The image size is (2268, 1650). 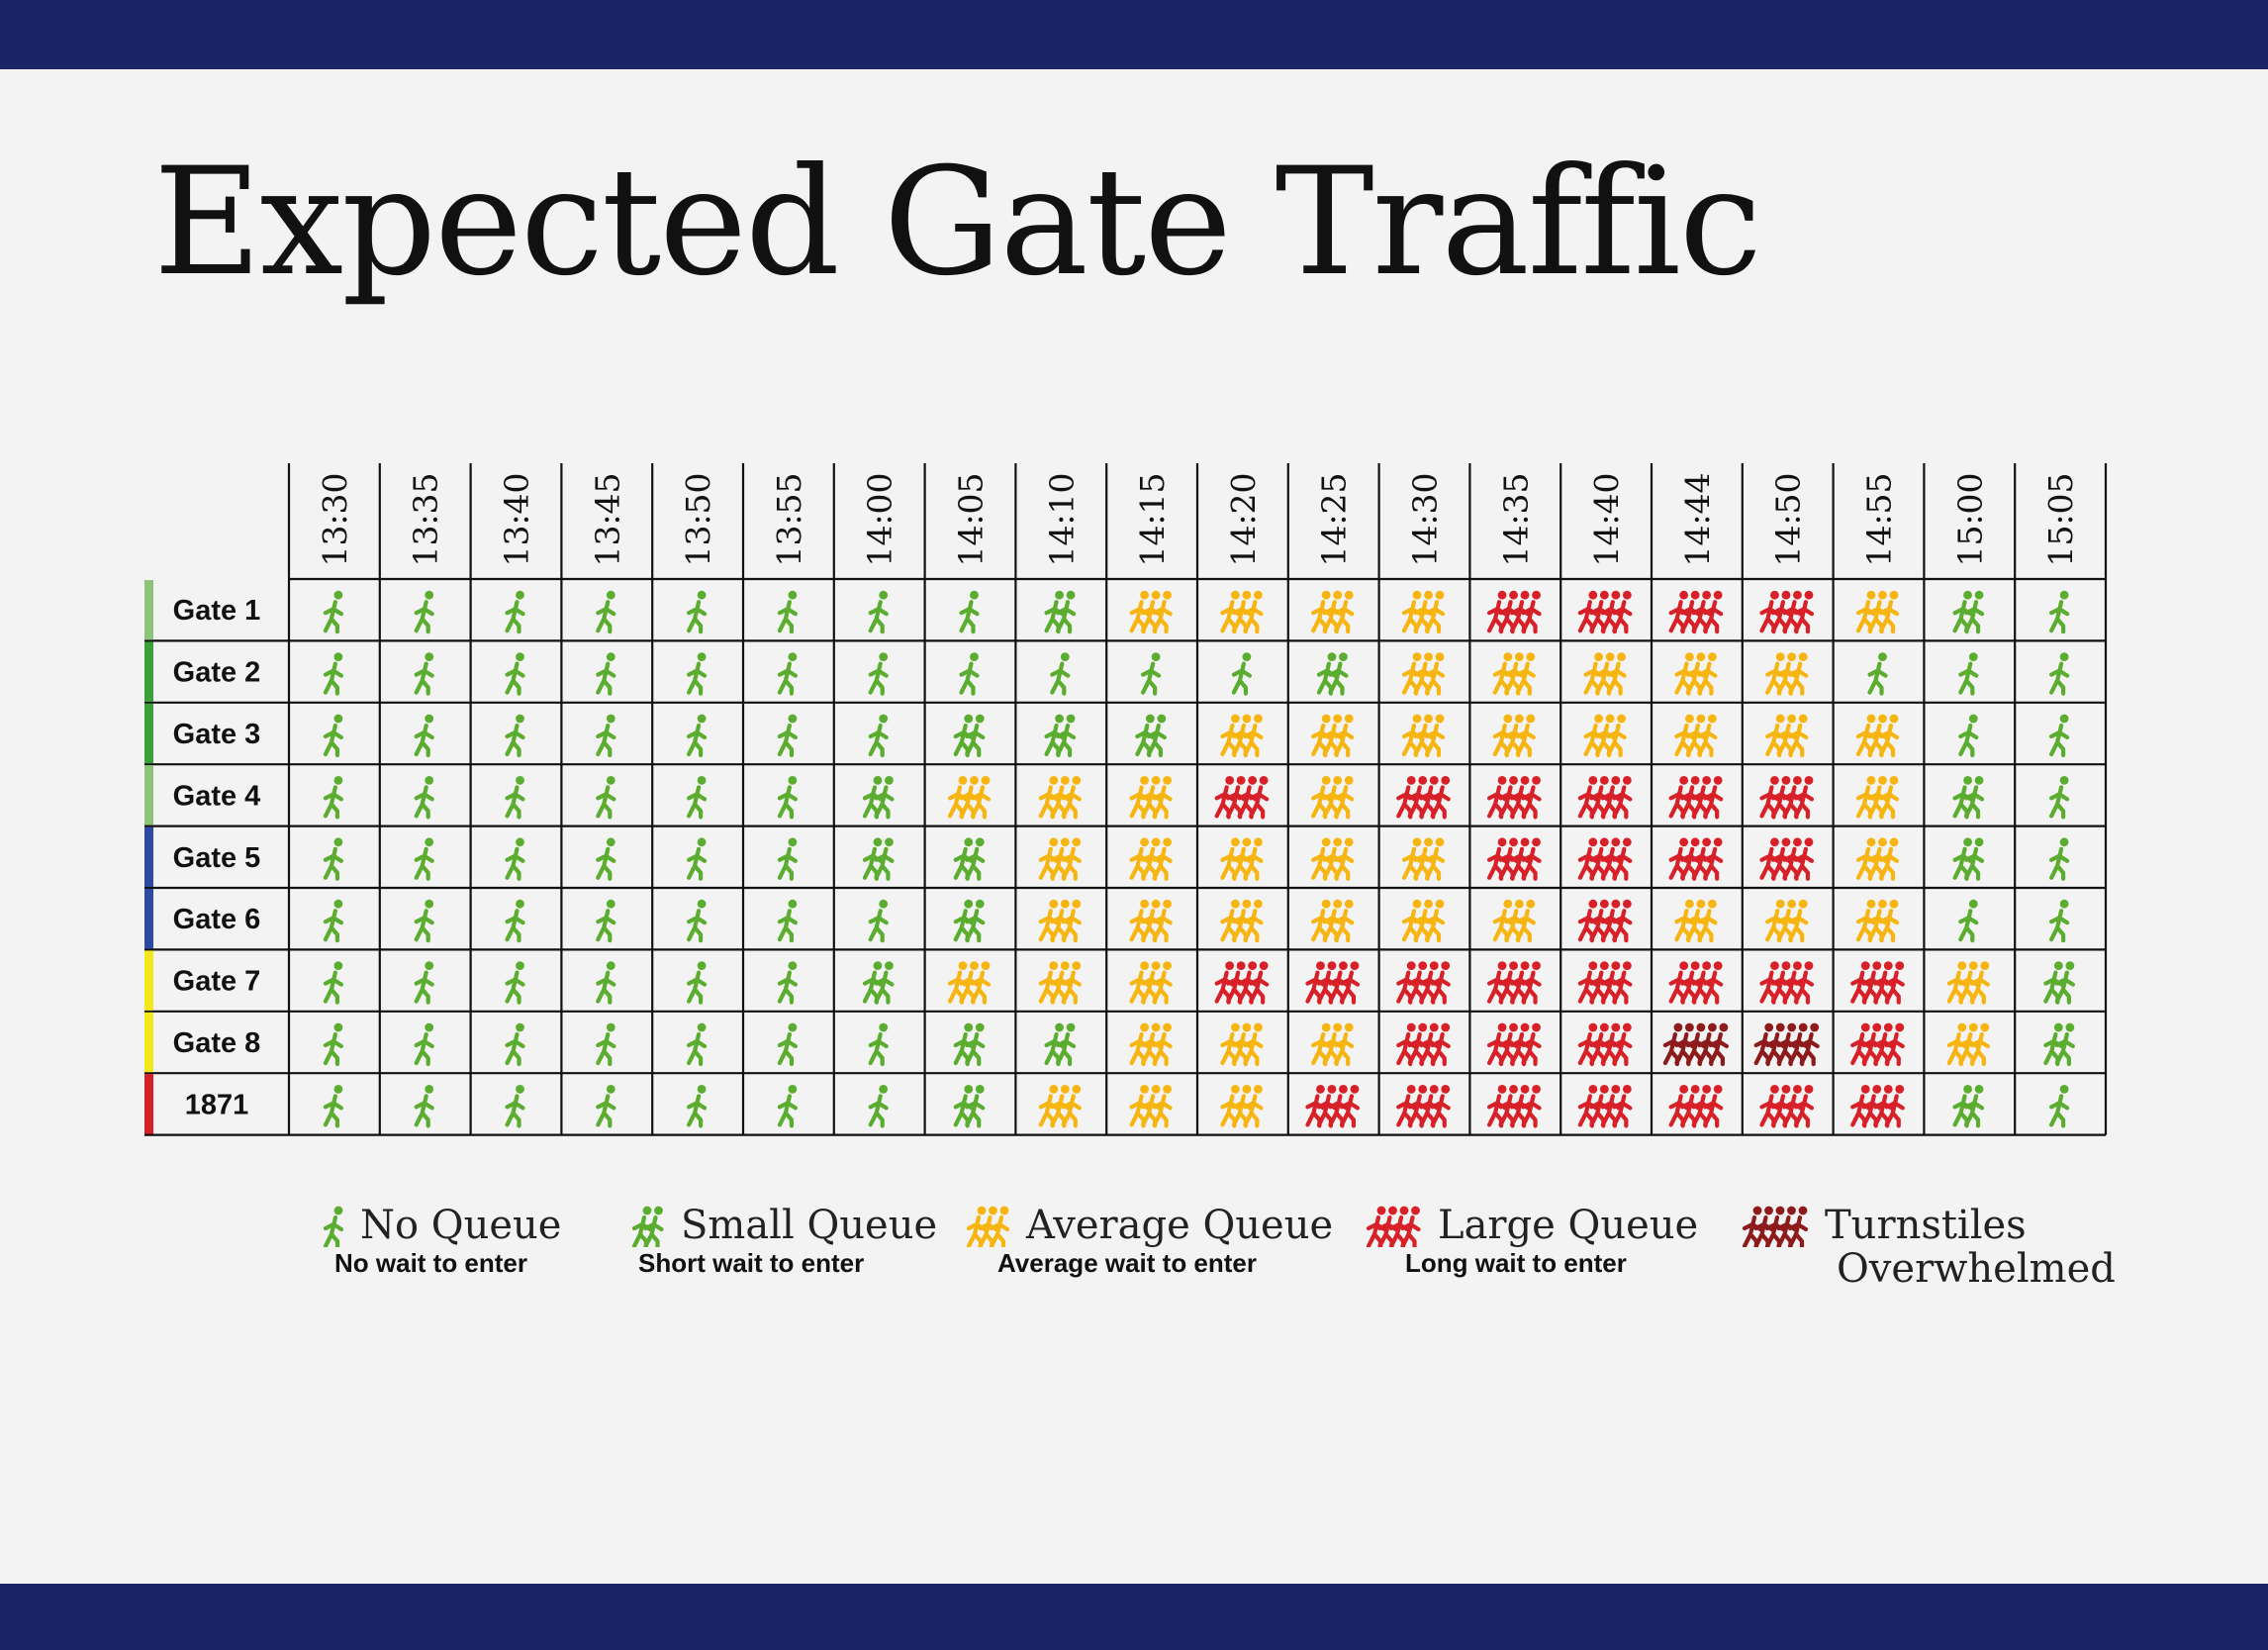 I want to click on legend-average-queue: Average Queue Average wait to enter, so click(x=1145, y=1262).